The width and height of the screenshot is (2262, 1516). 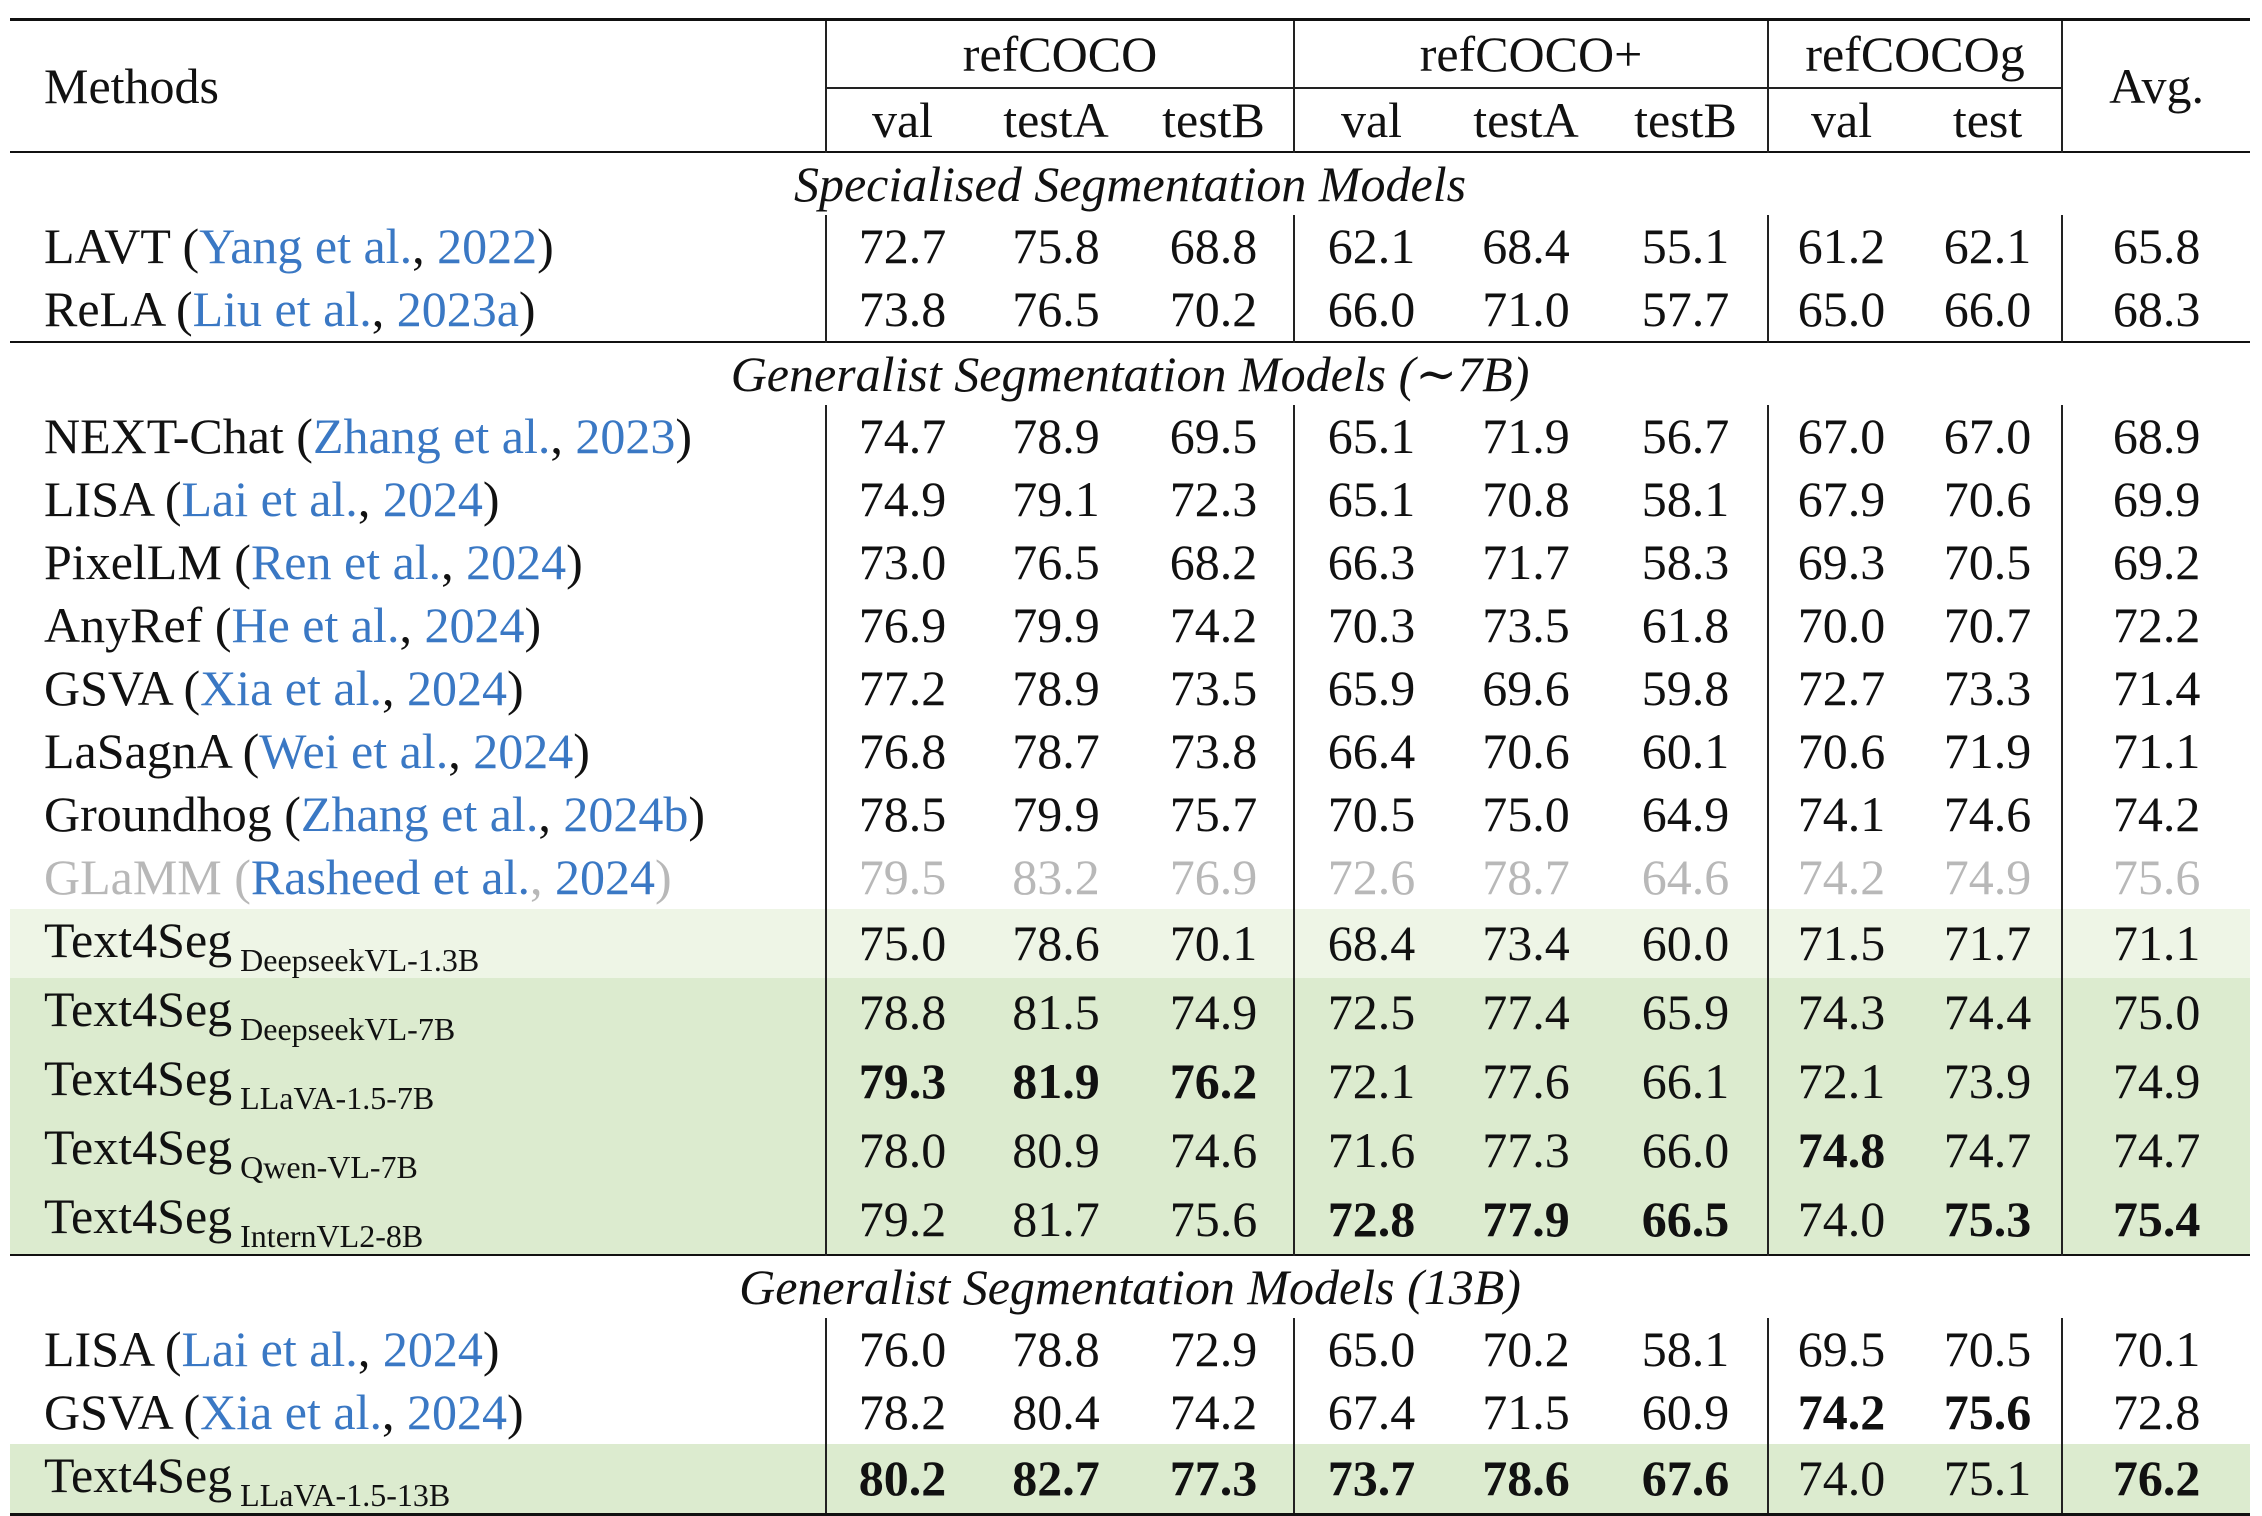 I want to click on citation-year-link: 2023a, so click(x=457, y=309).